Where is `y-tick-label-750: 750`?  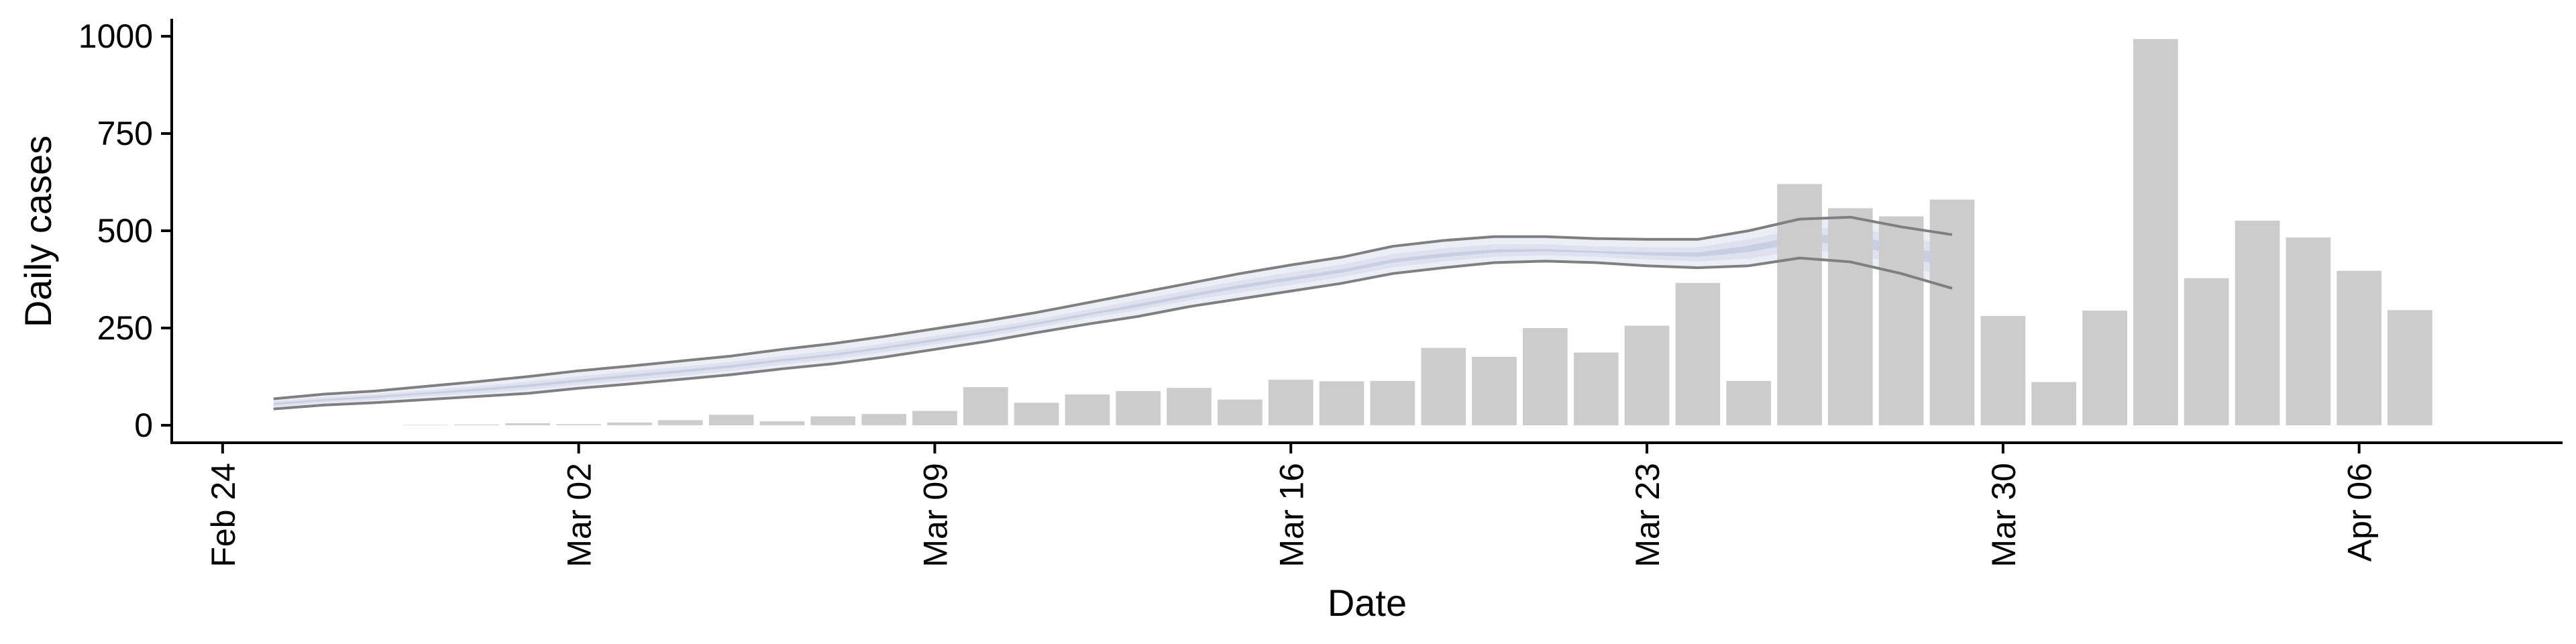
y-tick-label-750: 750 is located at coordinates (125, 133).